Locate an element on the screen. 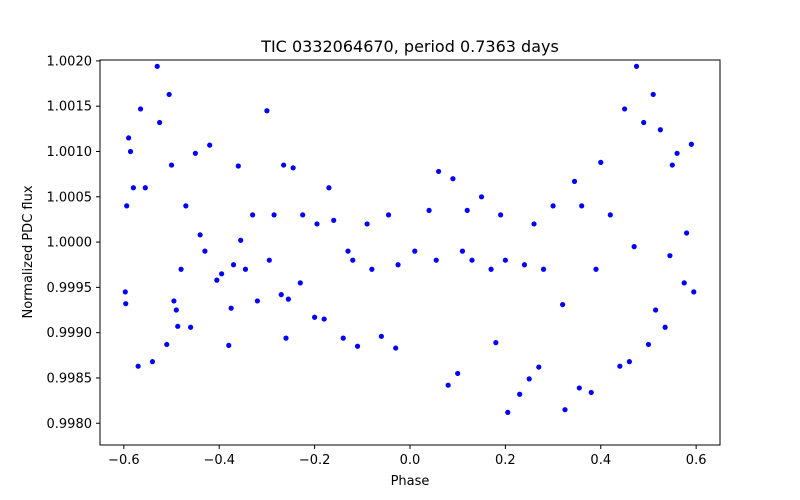 The width and height of the screenshot is (800, 500). y-tick-label: 0.9985 is located at coordinates (70, 378).